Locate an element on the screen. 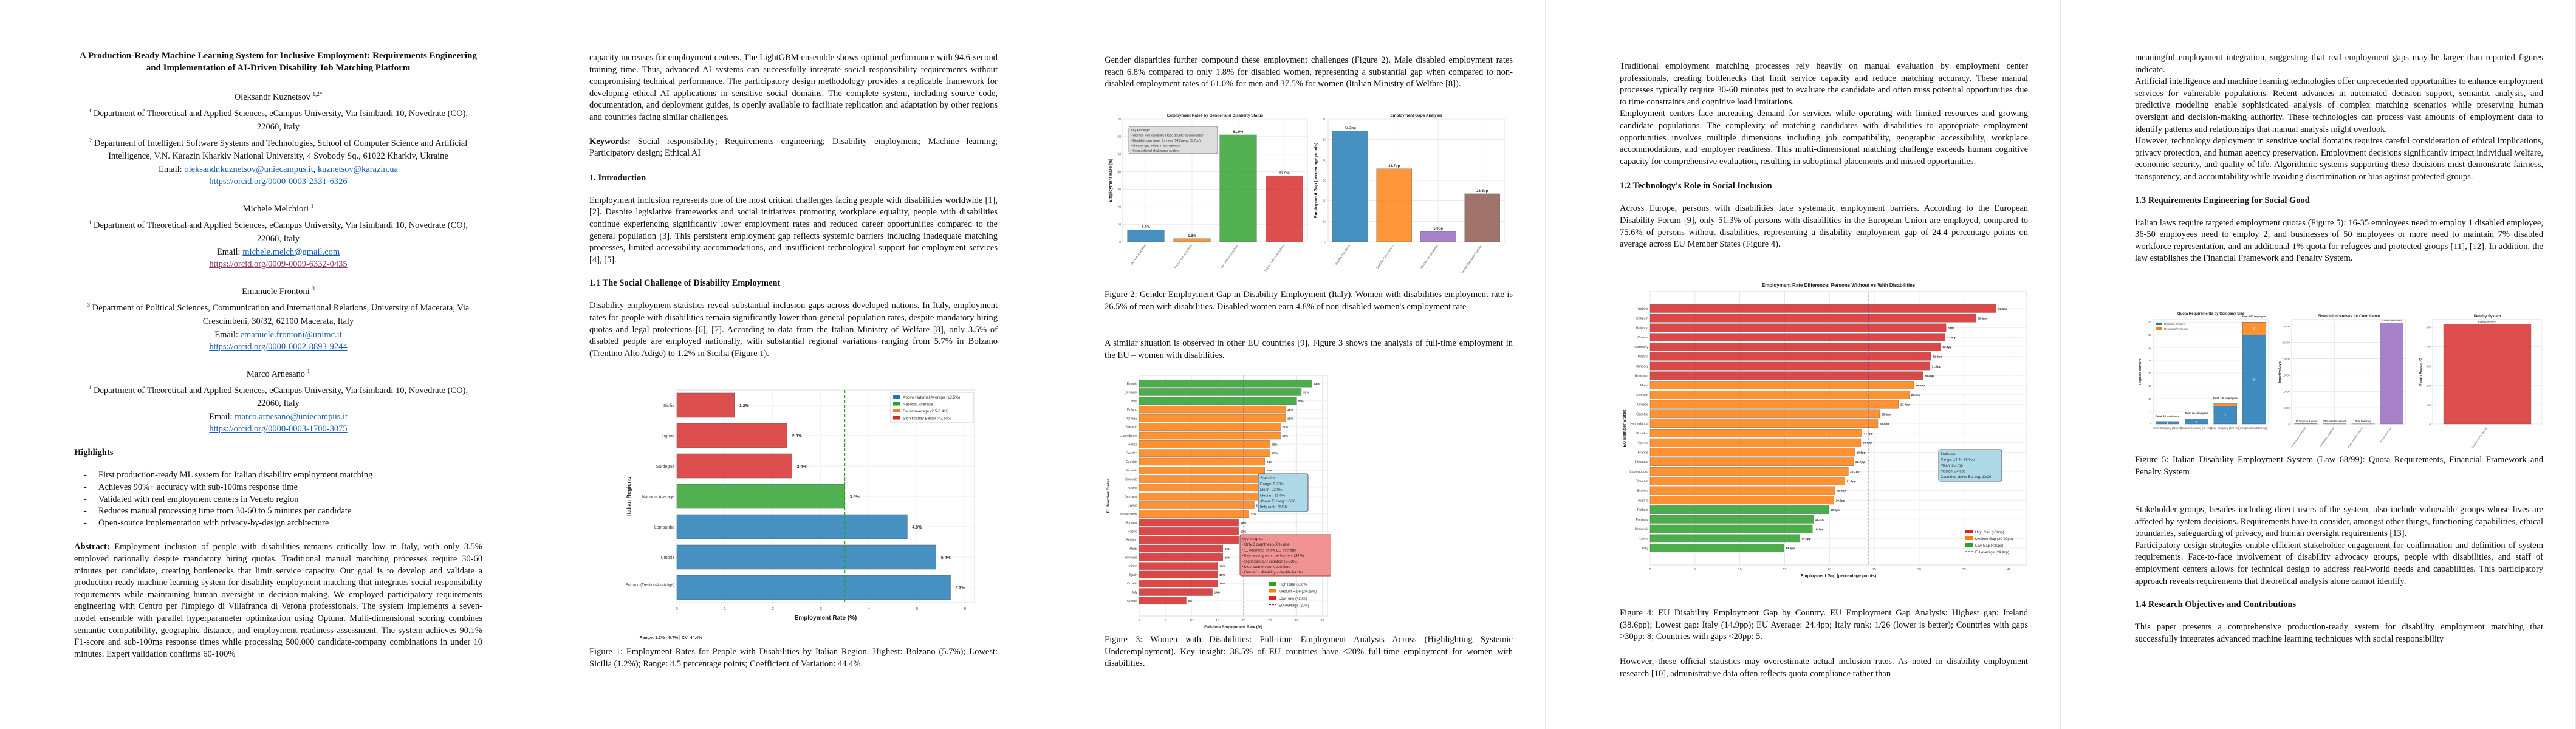 This screenshot has width=2576, height=729. email-link: michele.melch@gmail.com is located at coordinates (291, 253).